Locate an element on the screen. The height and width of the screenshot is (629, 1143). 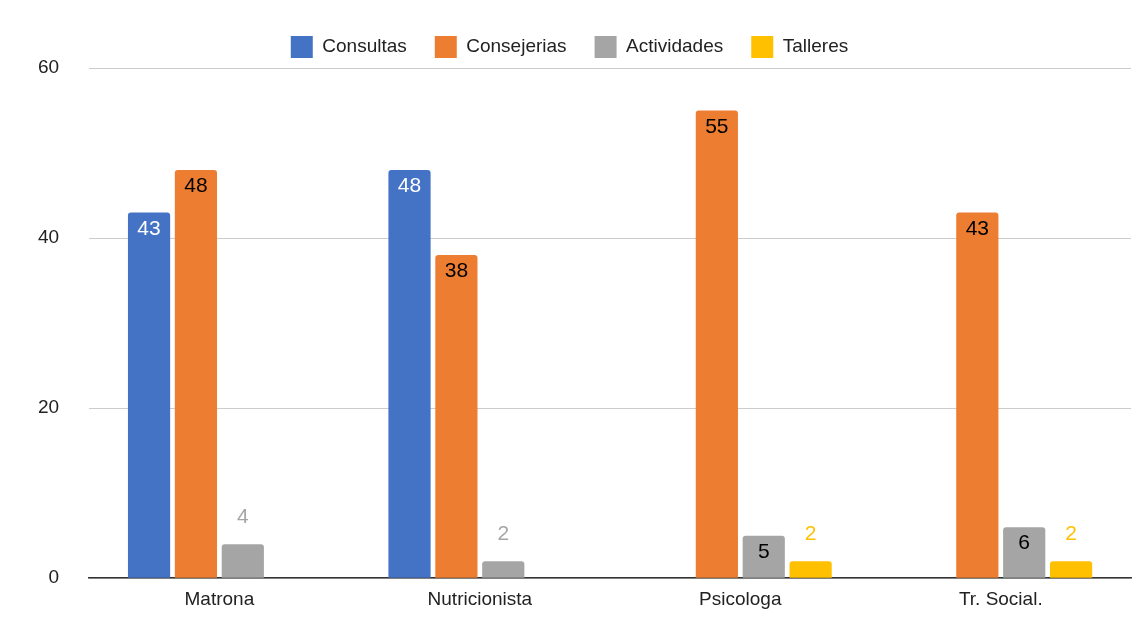
data-label: 4 is located at coordinates (242, 516).